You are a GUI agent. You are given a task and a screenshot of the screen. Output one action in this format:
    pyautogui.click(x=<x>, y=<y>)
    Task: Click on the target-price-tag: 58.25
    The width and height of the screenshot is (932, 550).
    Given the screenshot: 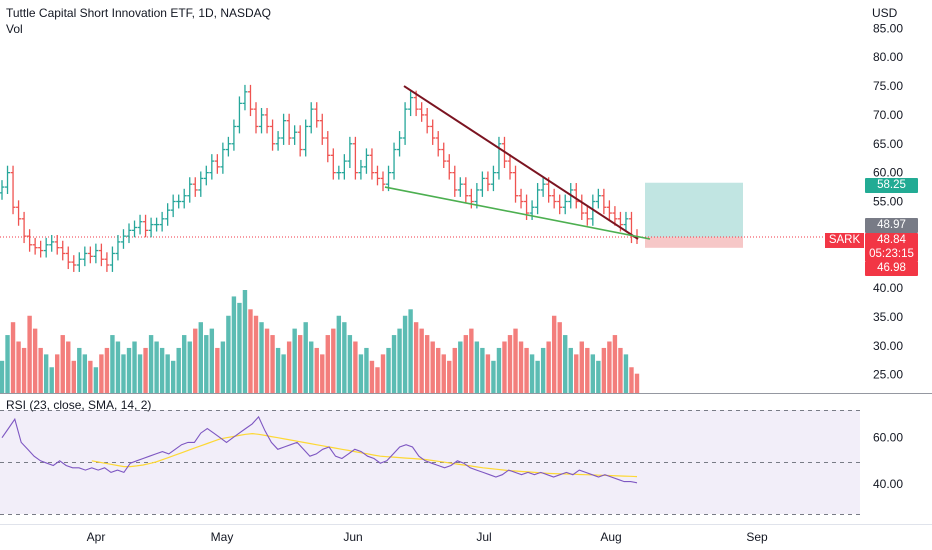 What is the action you would take?
    pyautogui.click(x=891, y=185)
    